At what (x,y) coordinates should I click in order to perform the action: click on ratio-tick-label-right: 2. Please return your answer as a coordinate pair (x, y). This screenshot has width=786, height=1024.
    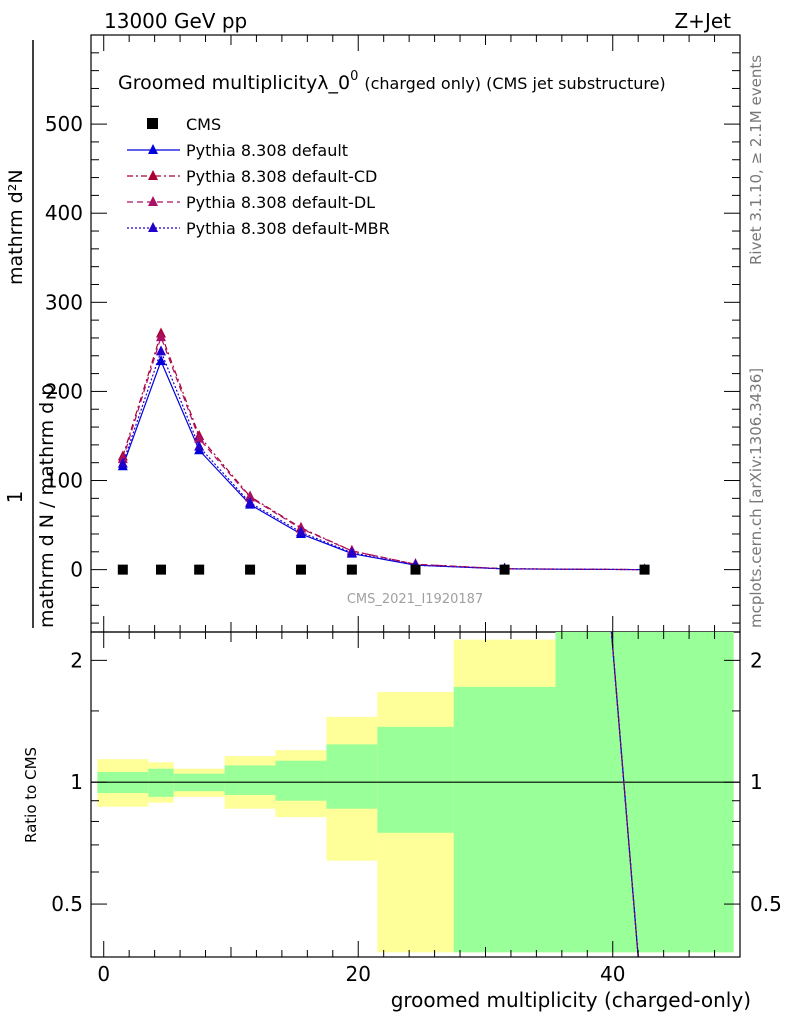
    Looking at the image, I should click on (756, 660).